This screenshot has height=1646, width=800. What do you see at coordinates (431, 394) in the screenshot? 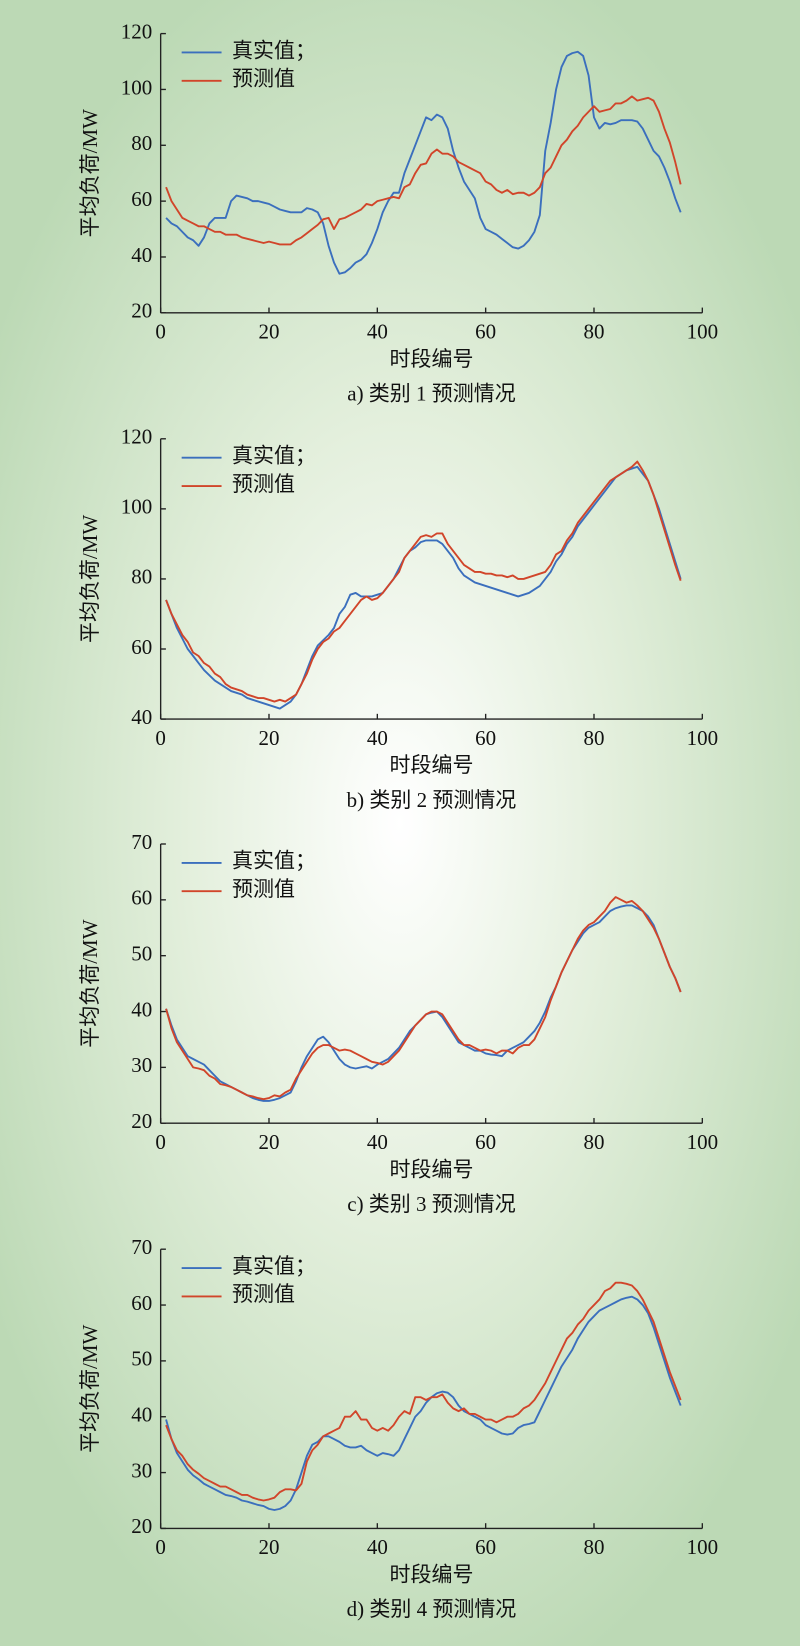
I see `subplot-title: a) 类别 1 预测情况` at bounding box center [431, 394].